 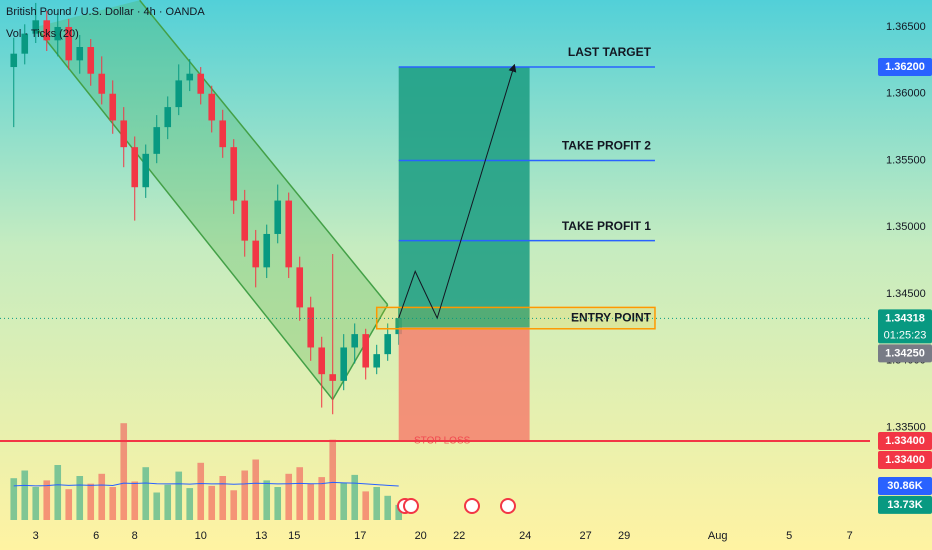 I want to click on price-tag-label: 1.34250, so click(x=905, y=353).